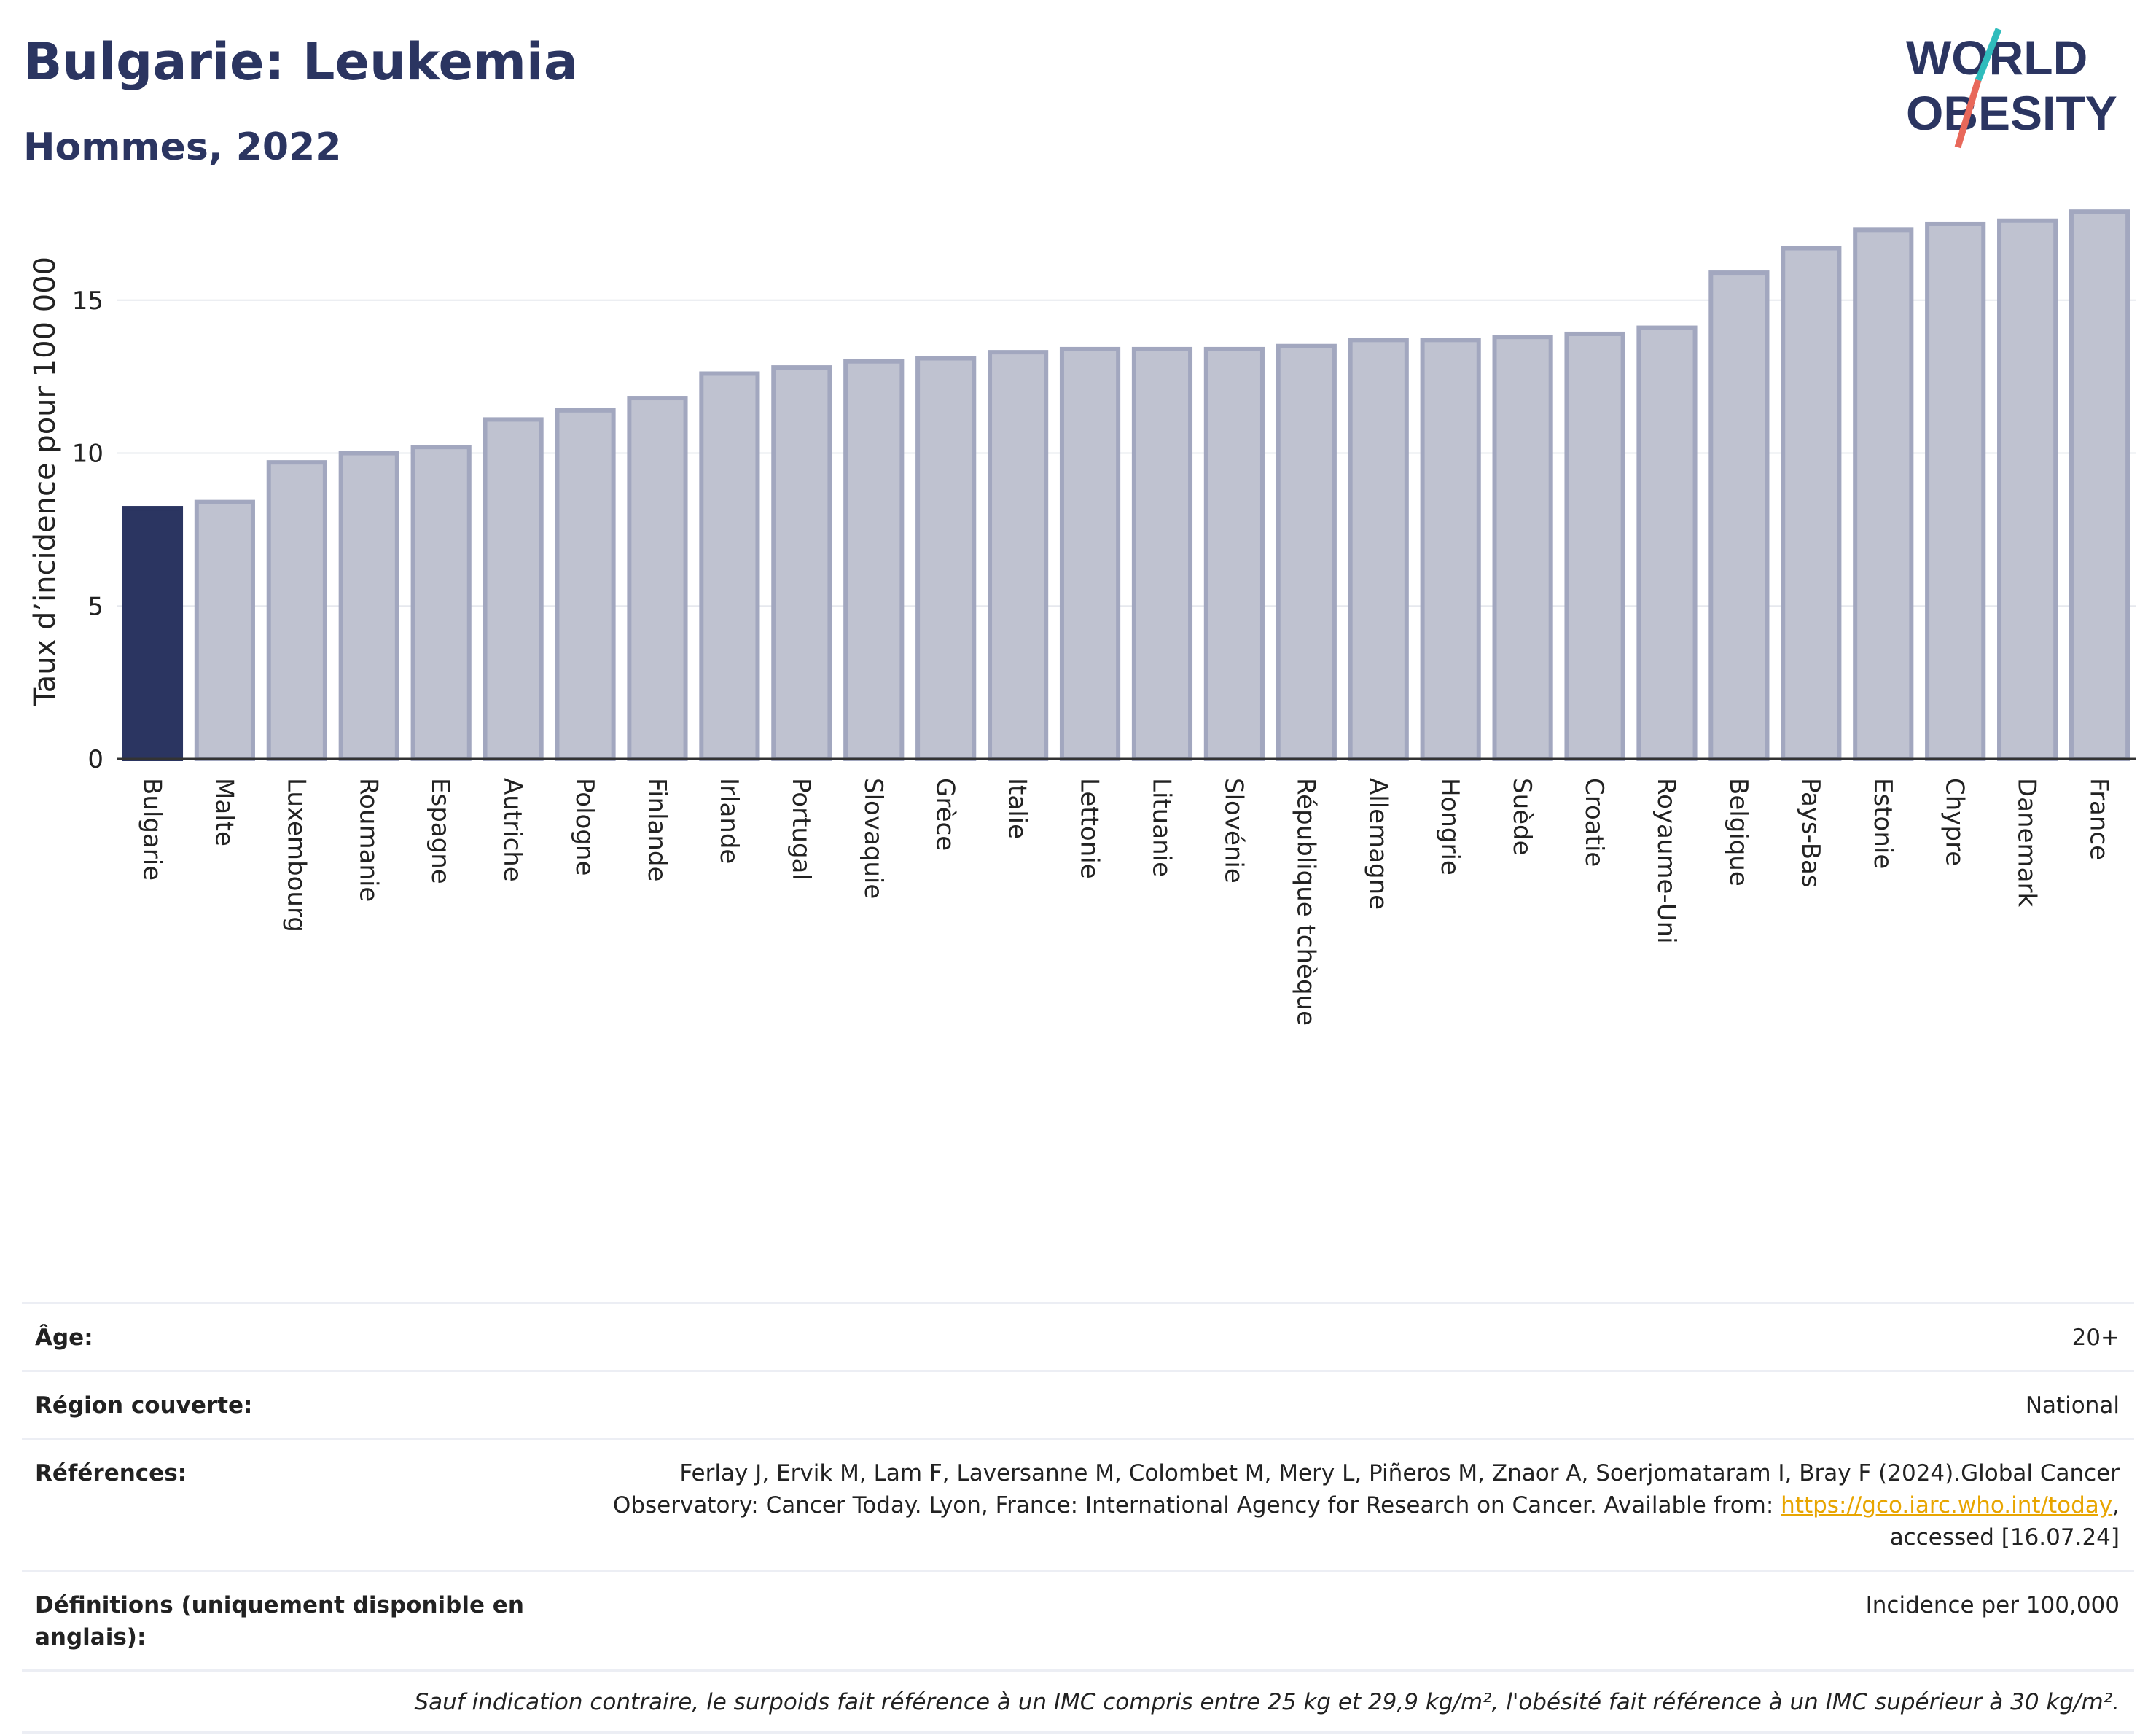  I want to click on bar-luxembourg, so click(296, 610).